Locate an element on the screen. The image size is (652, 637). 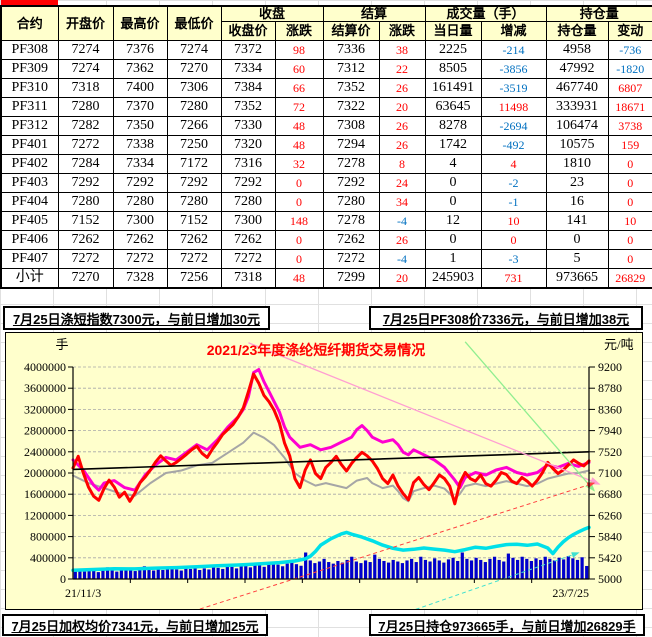
cell-settle-chg: -4 is located at coordinates (402, 221).